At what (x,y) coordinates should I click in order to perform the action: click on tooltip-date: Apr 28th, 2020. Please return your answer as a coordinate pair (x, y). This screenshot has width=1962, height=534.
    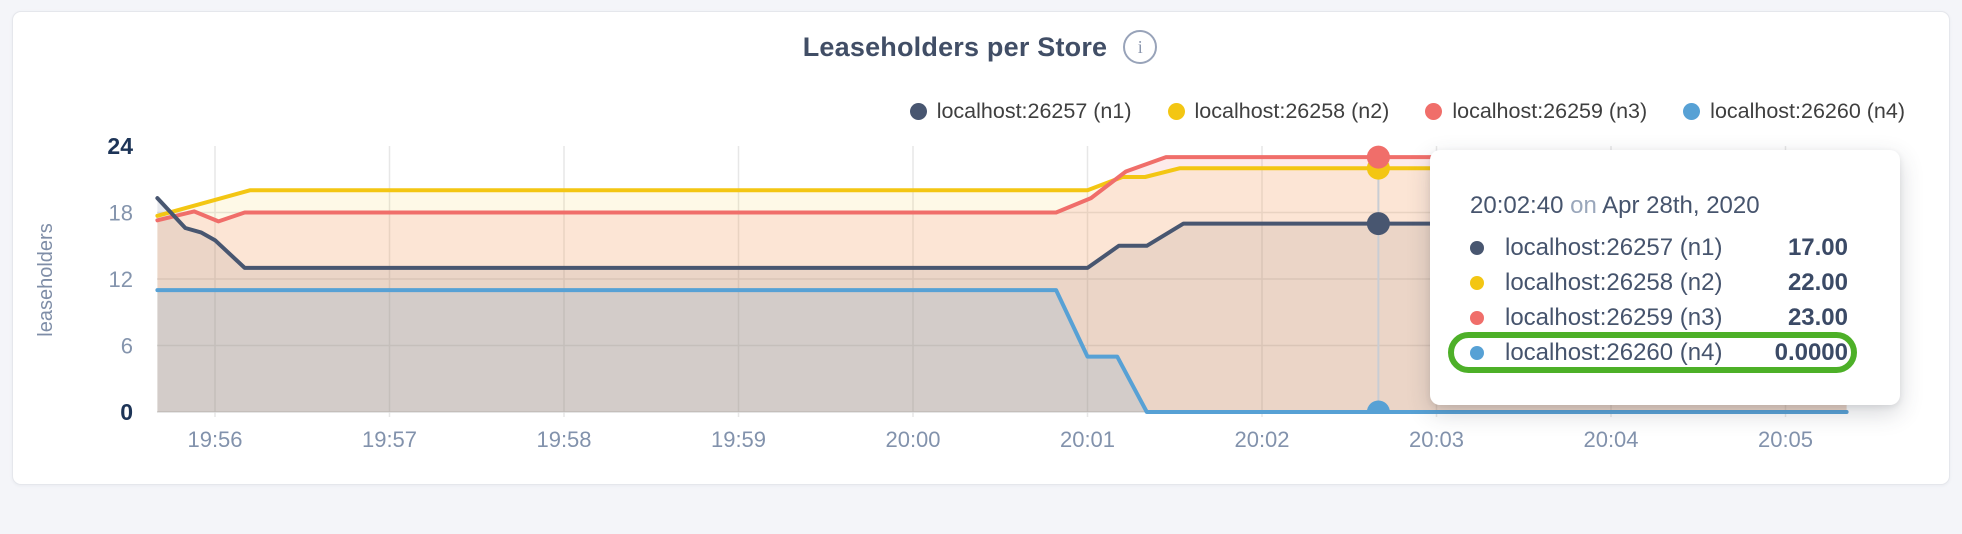
    Looking at the image, I should click on (1681, 205).